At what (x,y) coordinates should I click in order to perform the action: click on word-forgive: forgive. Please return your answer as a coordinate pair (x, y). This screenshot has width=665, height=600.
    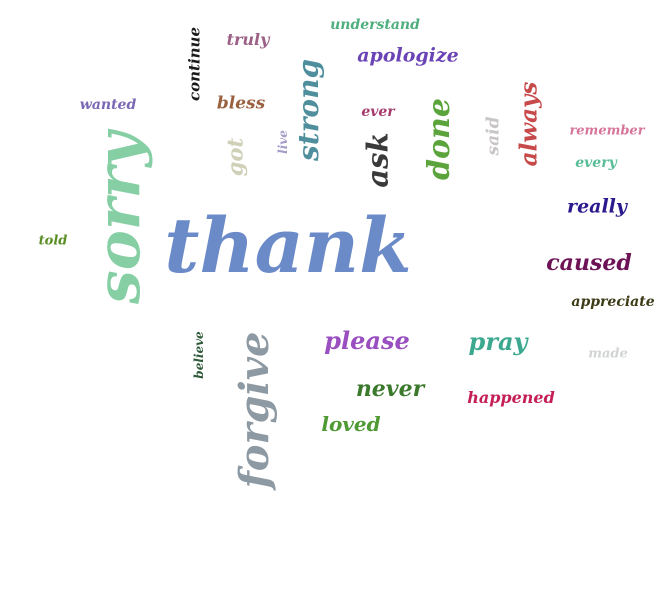
    Looking at the image, I should click on (254, 410).